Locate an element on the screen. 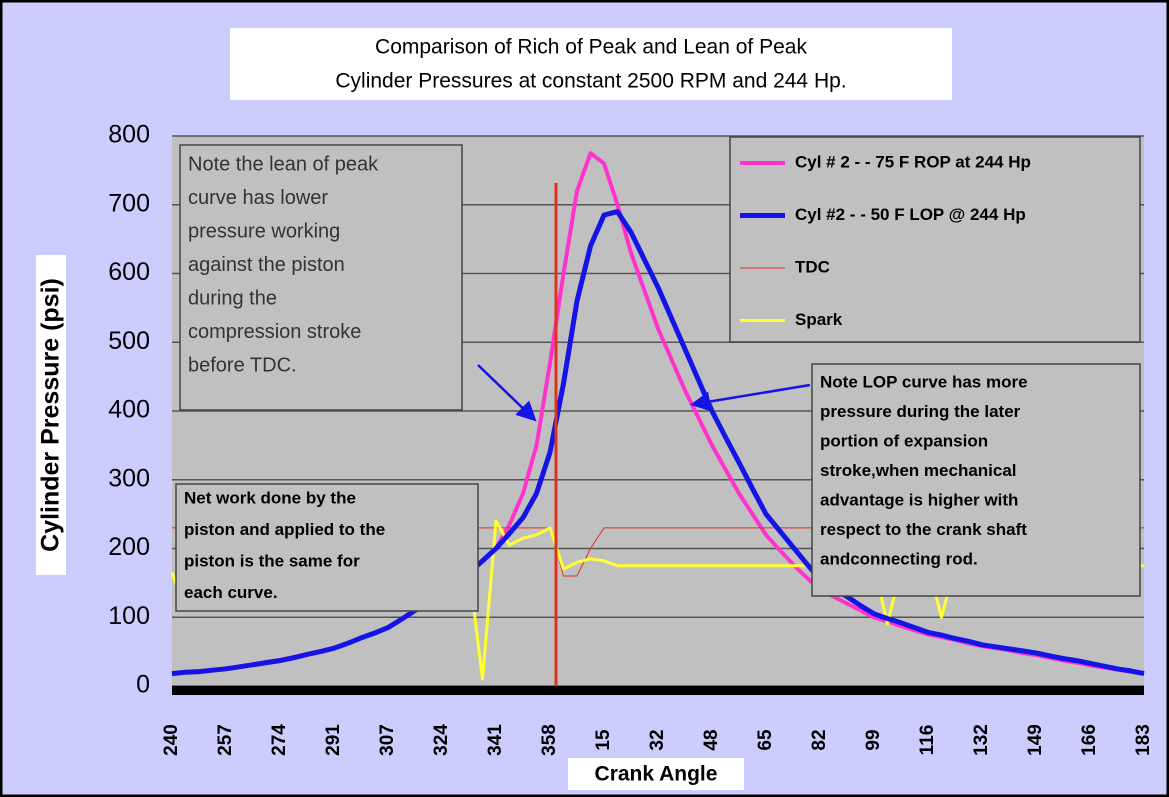  x-tick-label: 166 is located at coordinates (1089, 740).